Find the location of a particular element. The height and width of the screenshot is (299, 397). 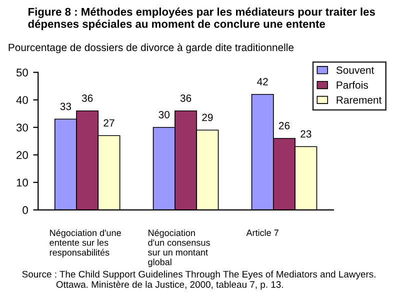

x-tick-label: Négociation d'un consensus sur un montant global is located at coordinates (179, 248).